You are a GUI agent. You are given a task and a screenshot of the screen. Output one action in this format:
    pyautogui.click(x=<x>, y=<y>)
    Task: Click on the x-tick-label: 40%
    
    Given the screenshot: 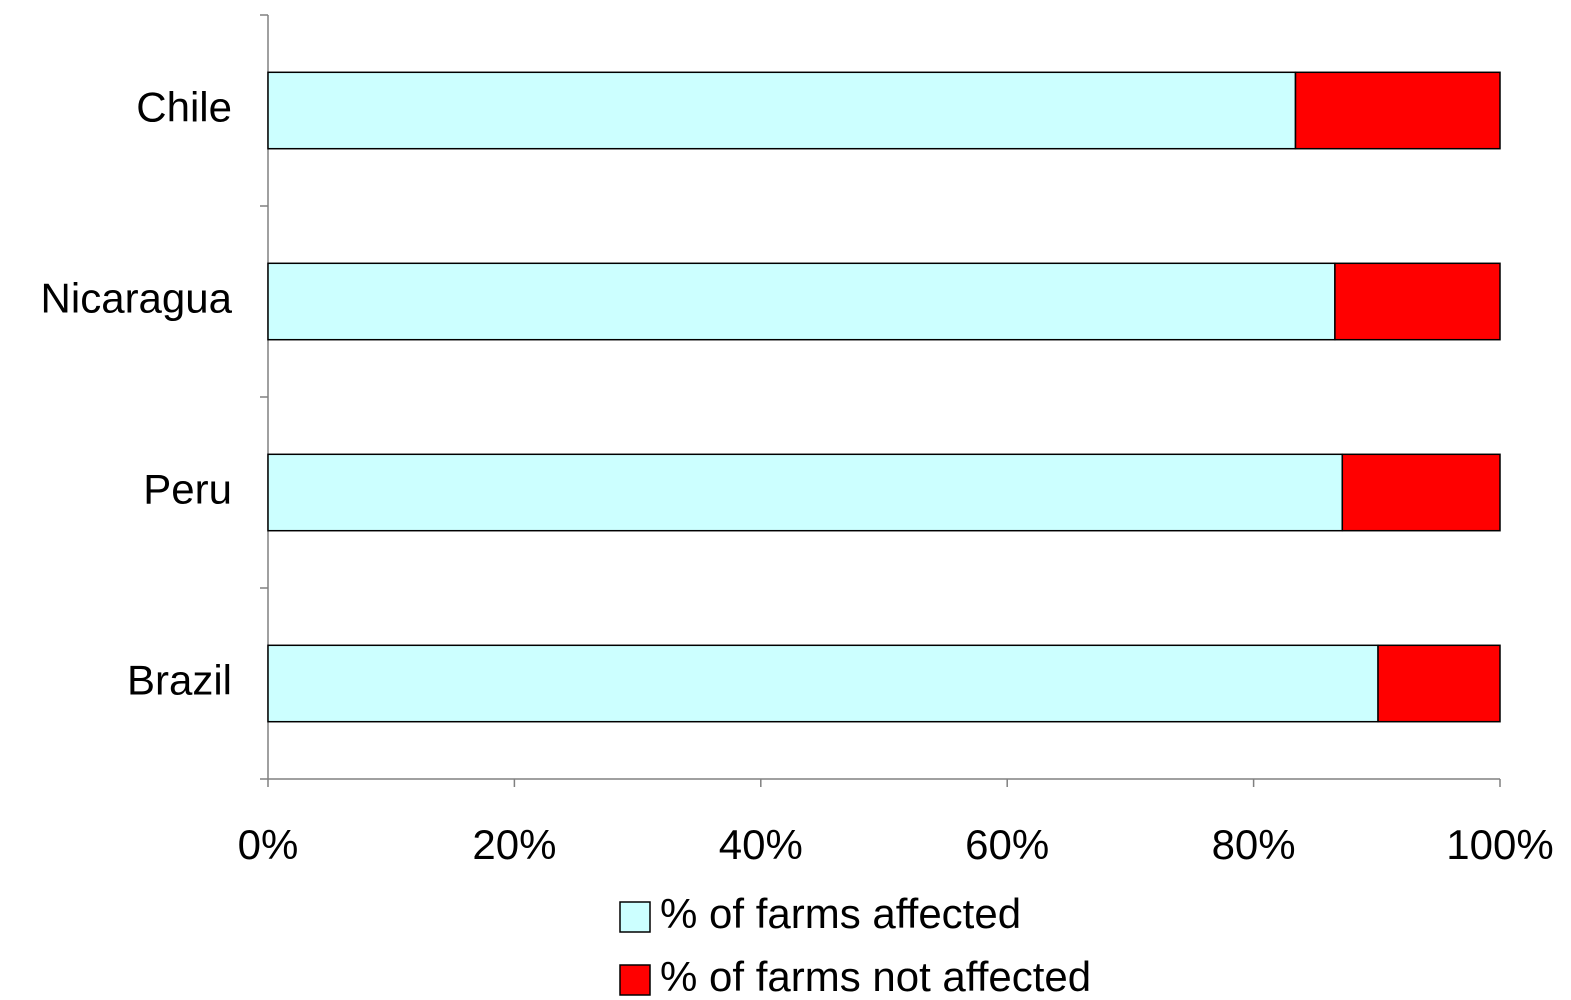 What is the action you would take?
    pyautogui.click(x=761, y=844)
    